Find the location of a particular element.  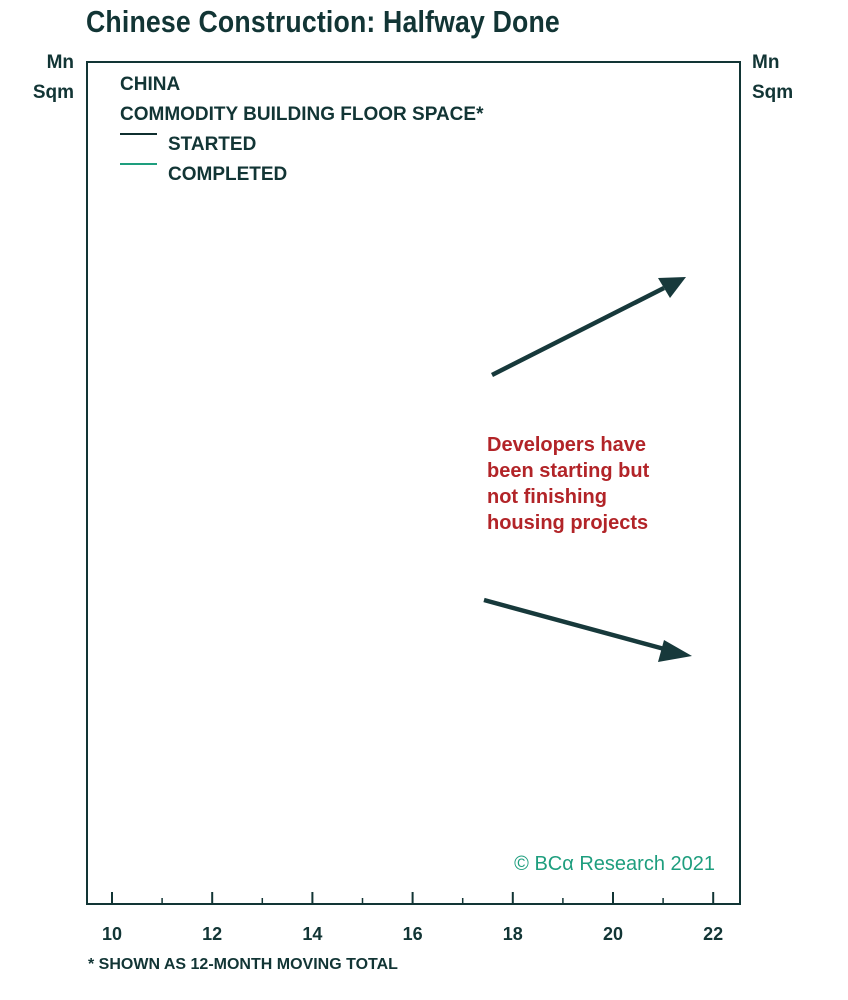

left-axis-unit-line2: Sqm is located at coordinates (53, 92).